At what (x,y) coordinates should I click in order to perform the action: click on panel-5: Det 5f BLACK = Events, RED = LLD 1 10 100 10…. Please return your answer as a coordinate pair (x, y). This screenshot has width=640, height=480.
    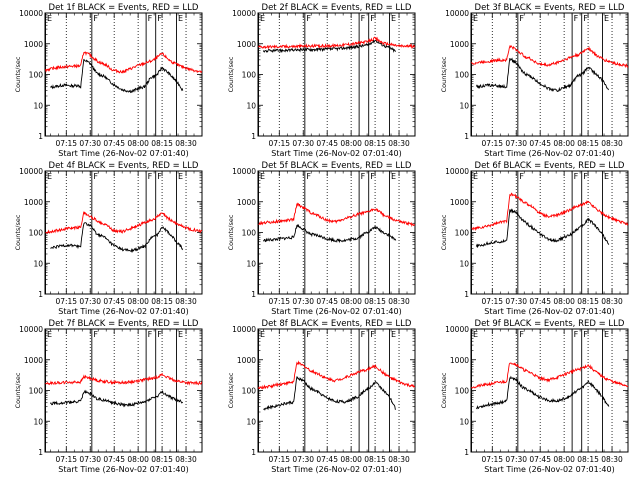
    Looking at the image, I should click on (321, 238).